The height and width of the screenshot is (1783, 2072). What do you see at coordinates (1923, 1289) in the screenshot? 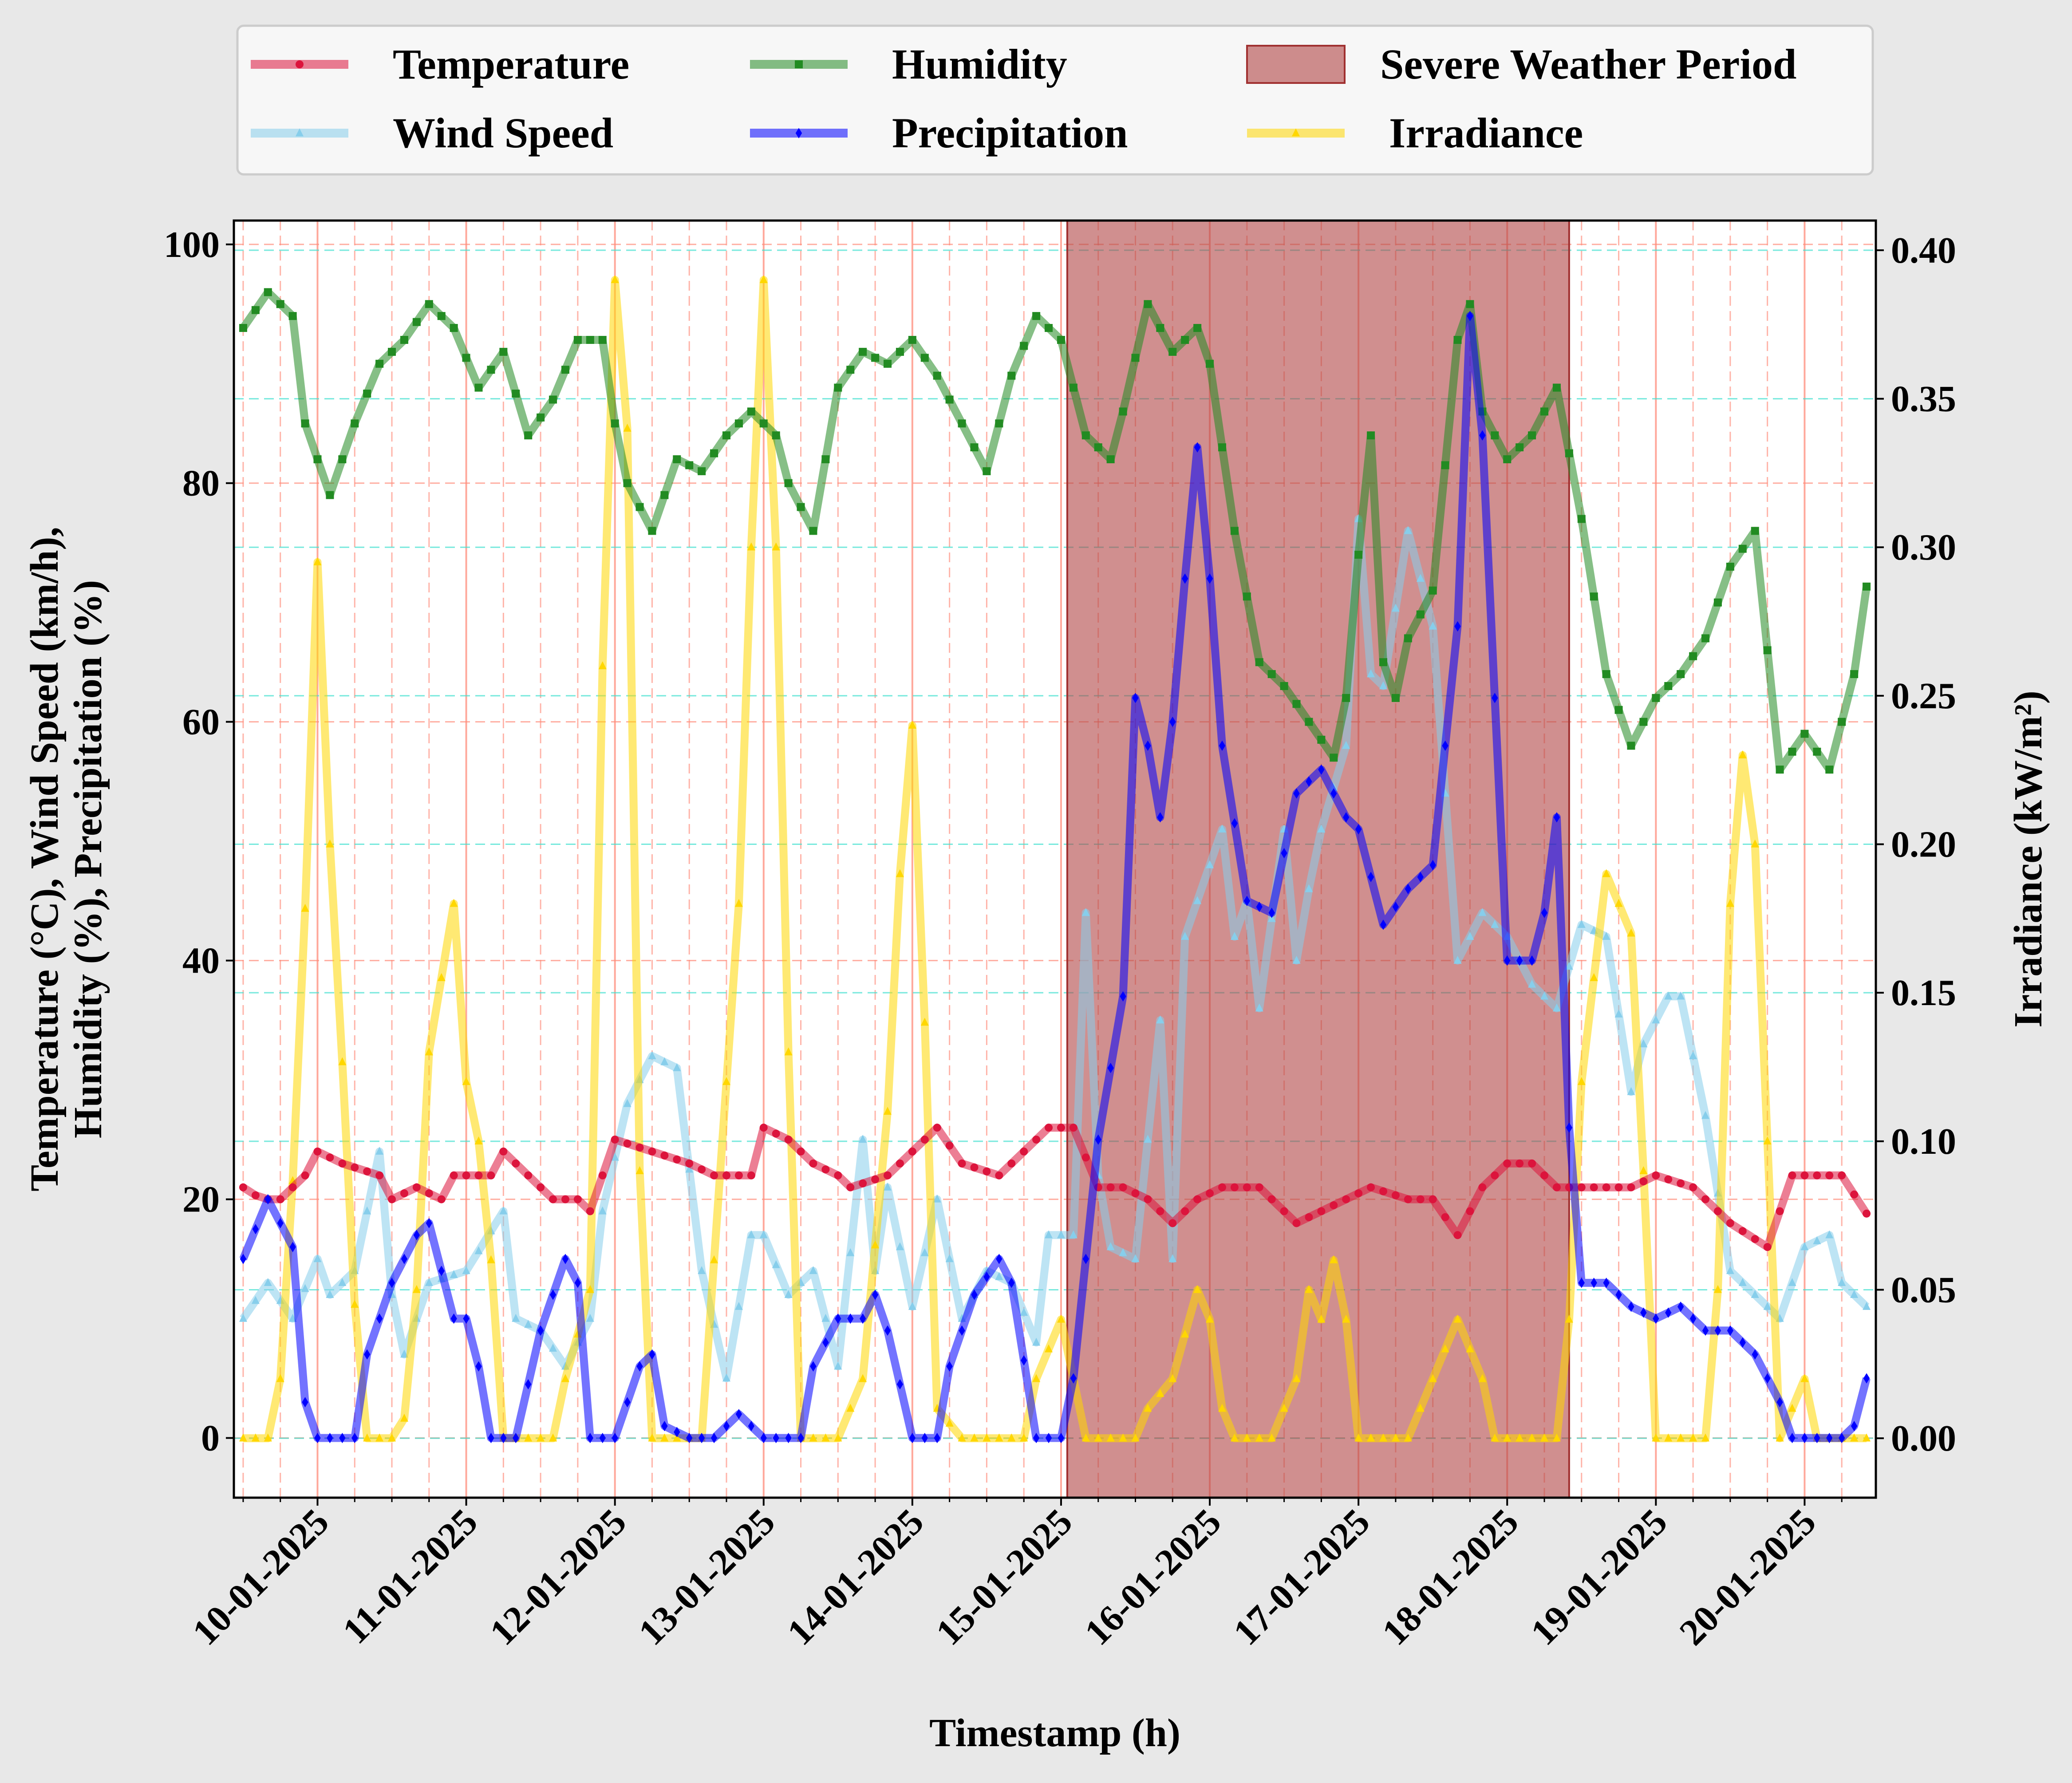
I see `y2-tick-label: 0.05` at bounding box center [1923, 1289].